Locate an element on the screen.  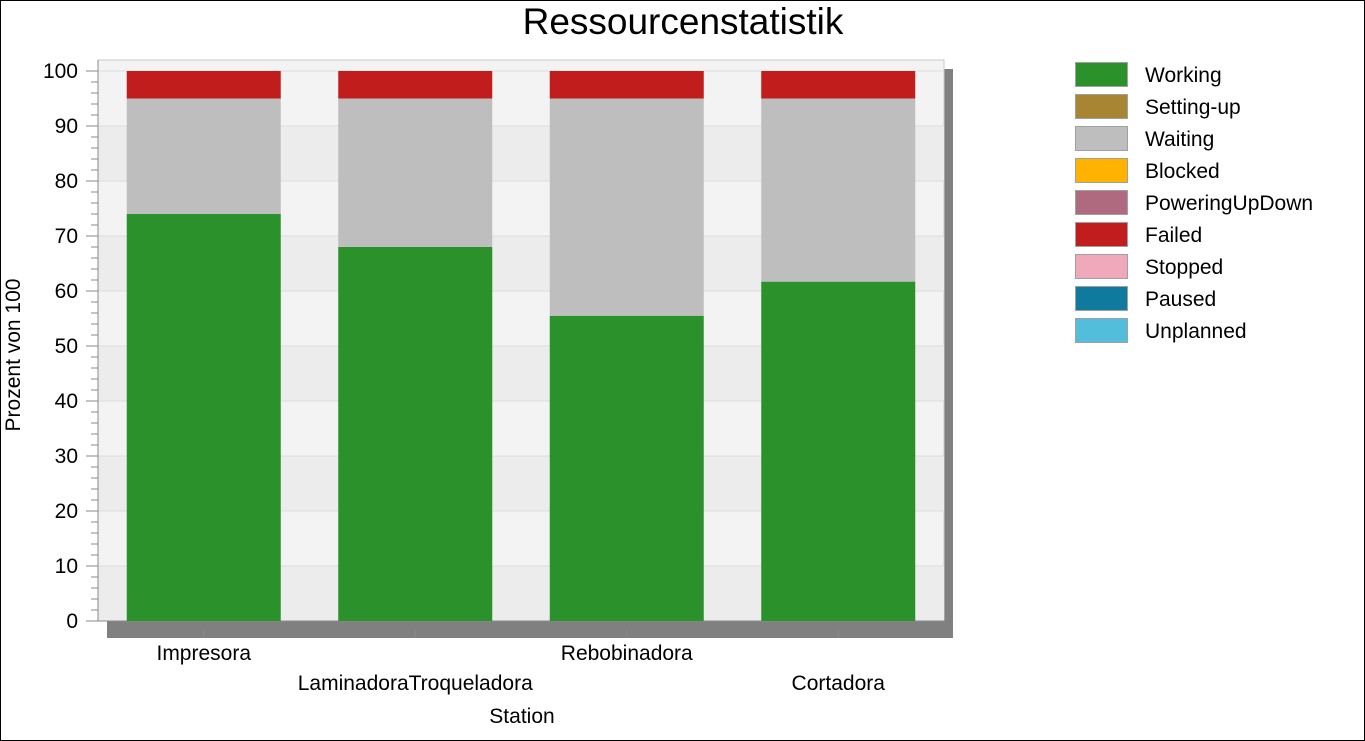
x-axis-title: Station is located at coordinates (521, 716).